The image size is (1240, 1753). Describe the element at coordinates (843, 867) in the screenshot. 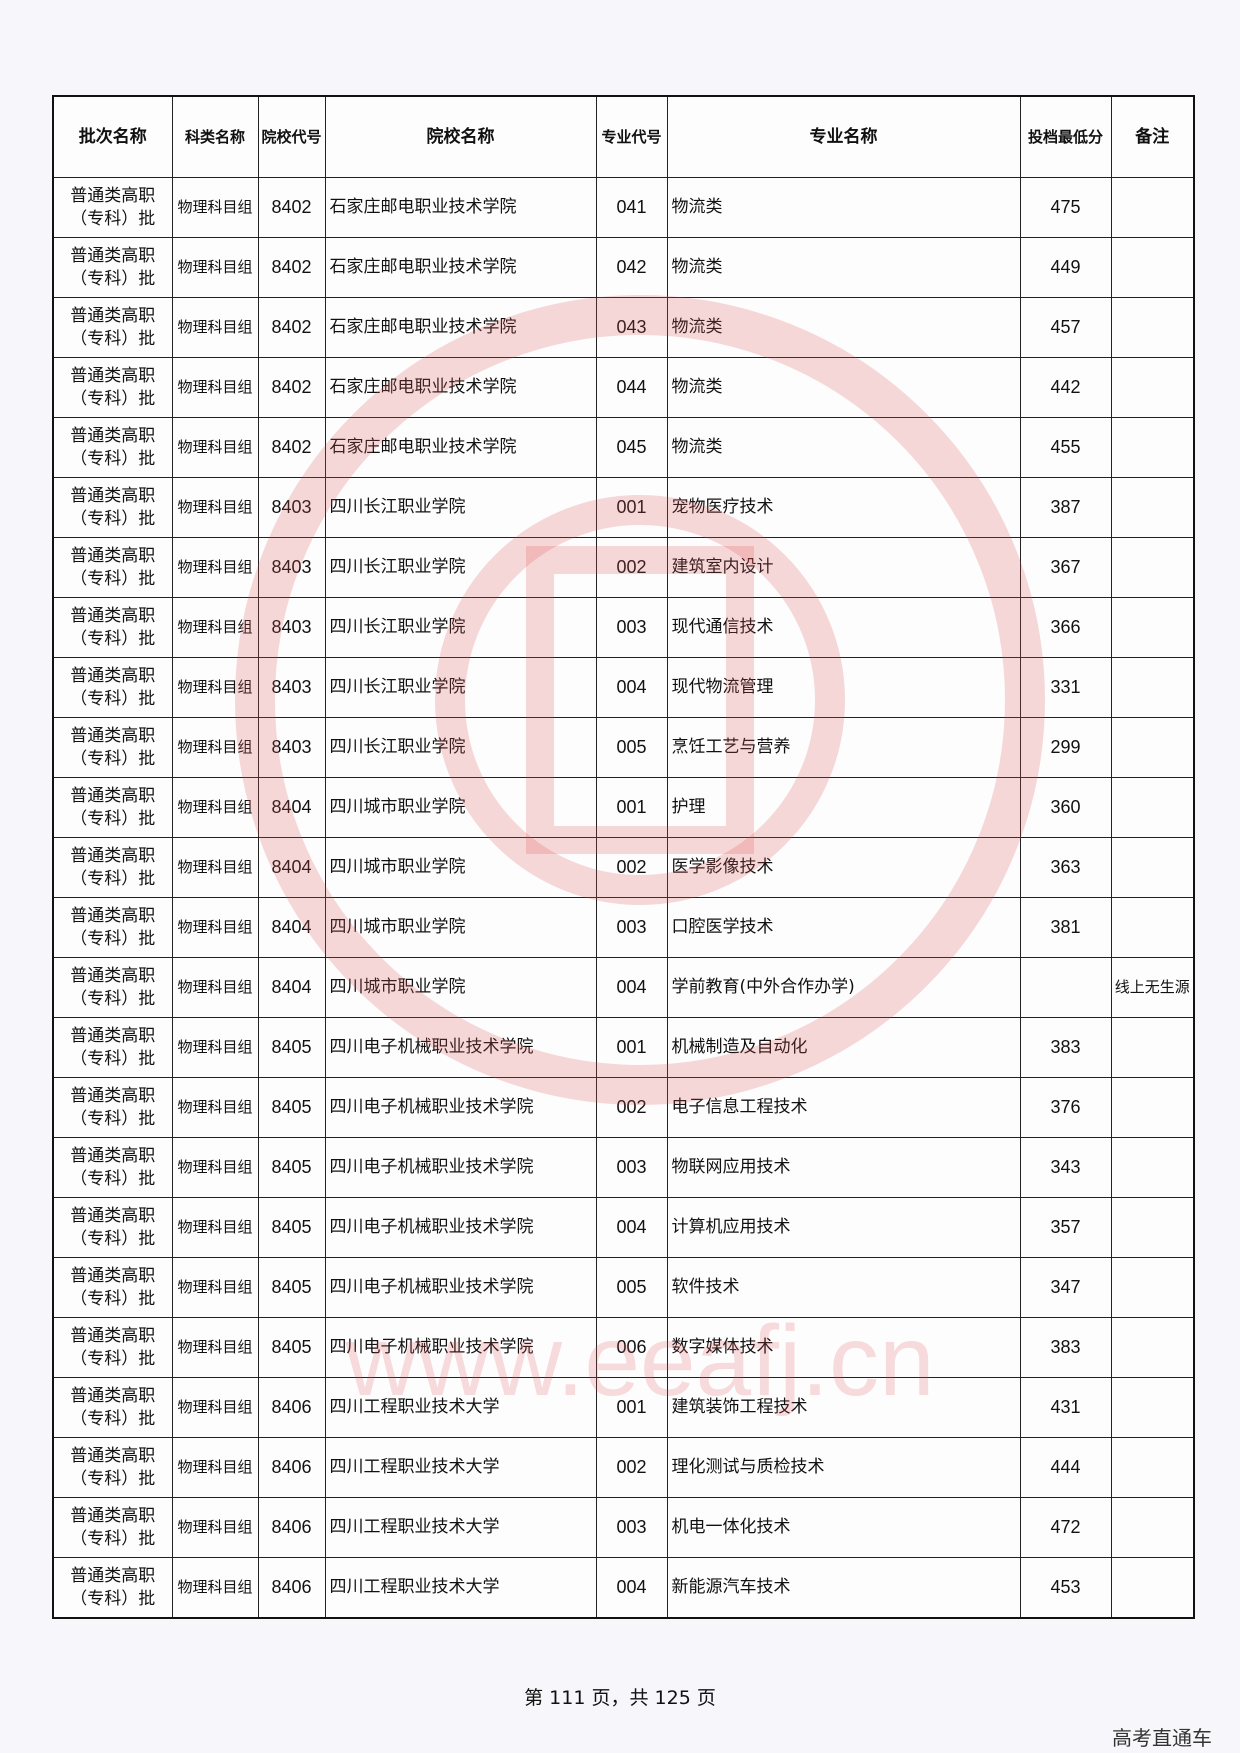

I see `cell-major-name: 医学影像技术` at that location.